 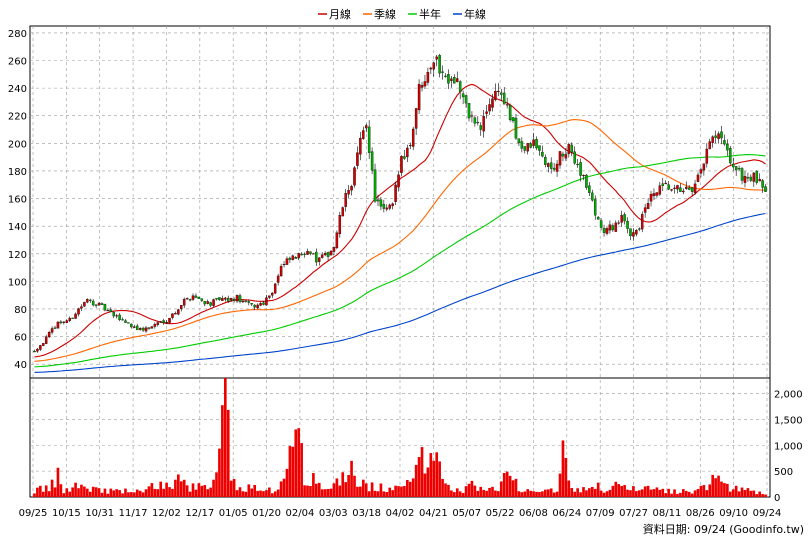 I want to click on date-tick-label: 12/17, so click(x=199, y=513).